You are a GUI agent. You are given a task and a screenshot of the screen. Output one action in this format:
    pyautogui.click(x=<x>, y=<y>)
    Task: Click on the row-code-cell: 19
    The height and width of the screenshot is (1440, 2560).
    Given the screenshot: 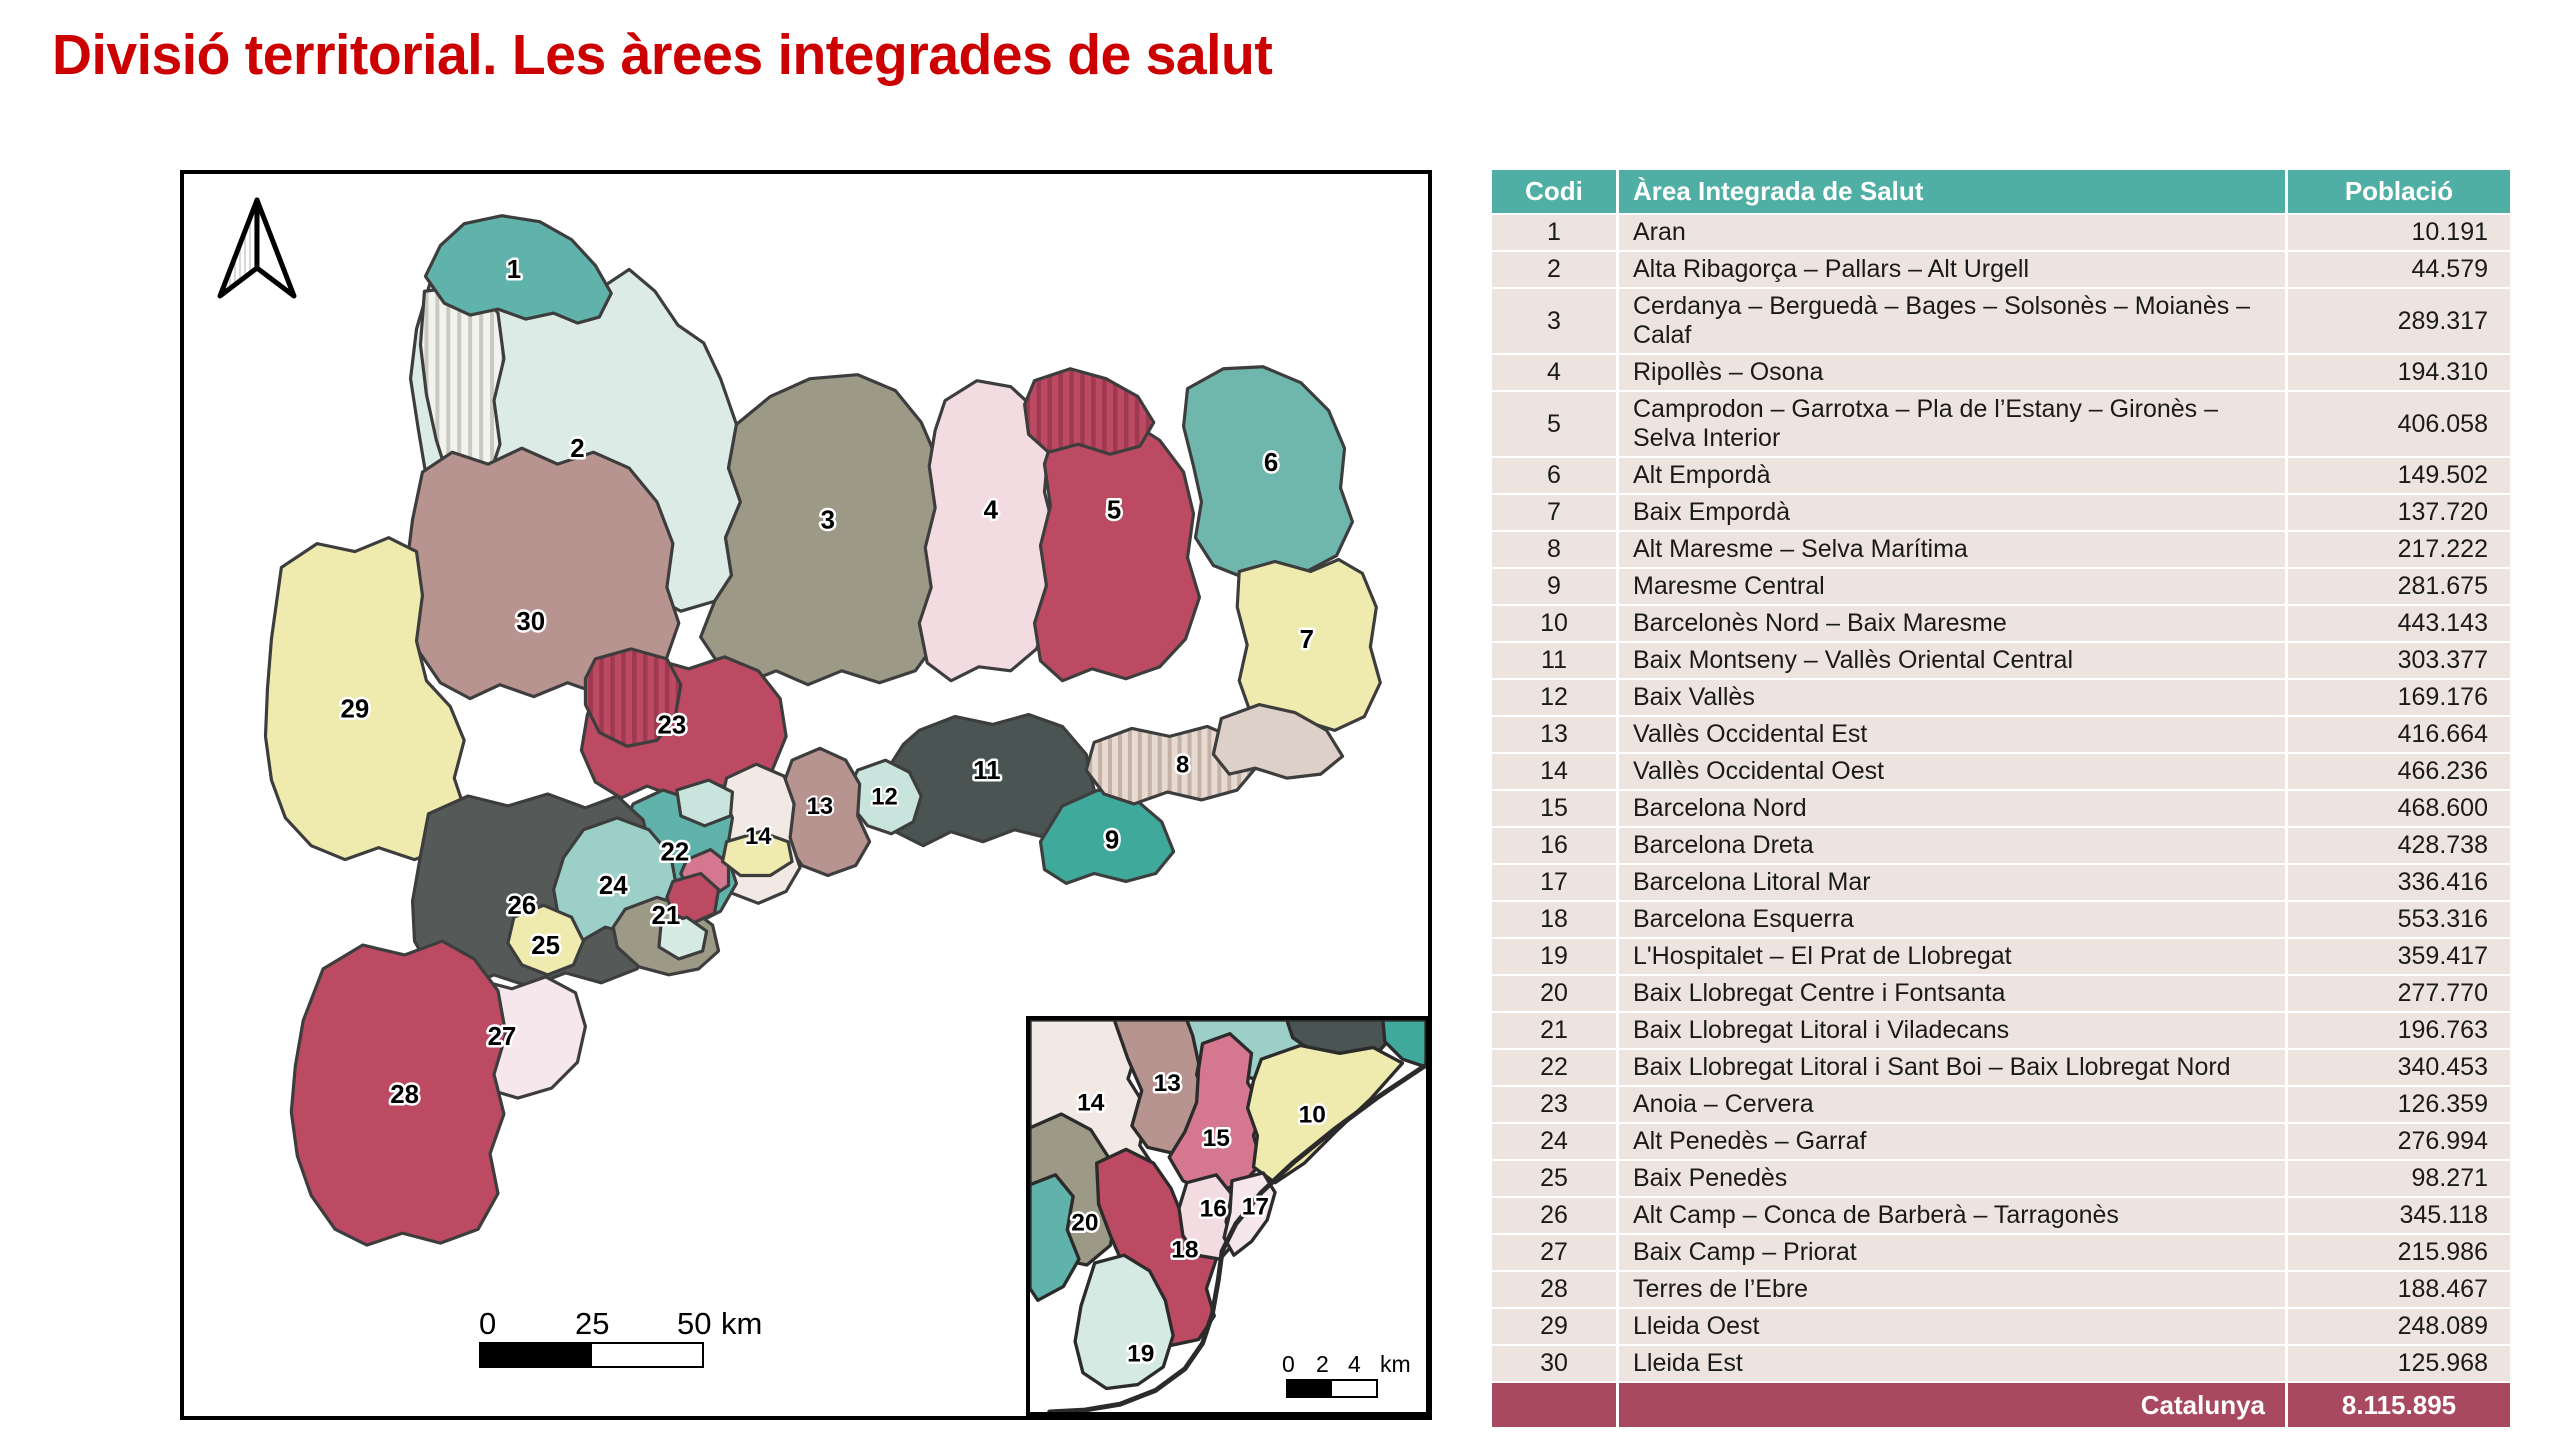 What is the action you would take?
    pyautogui.click(x=1555, y=956)
    